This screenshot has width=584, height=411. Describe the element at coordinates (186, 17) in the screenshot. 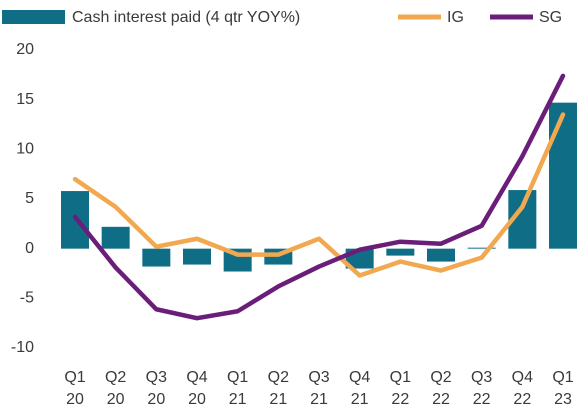

I see `legend-label: Cash interest paid (4 qtr YOY%)` at that location.